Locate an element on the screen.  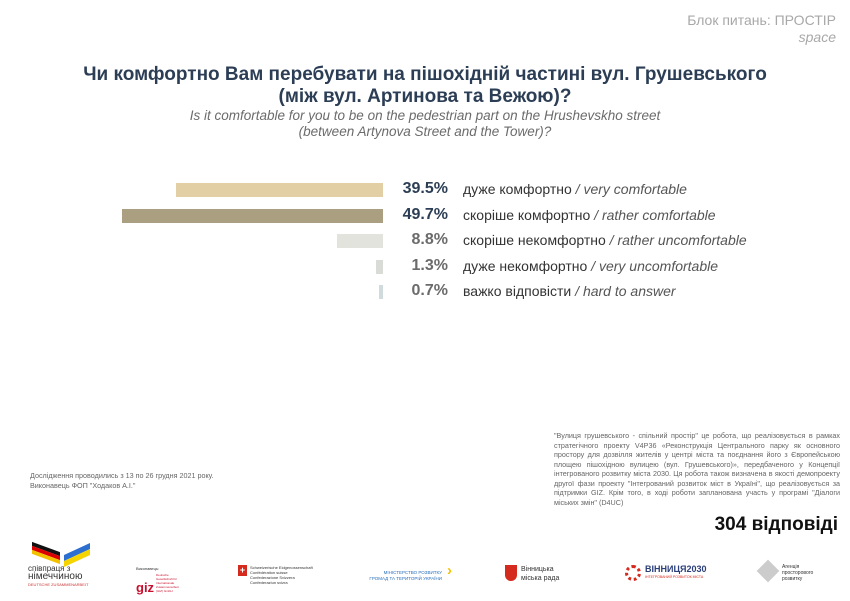
category-en: very comfortable is located at coordinates (635, 189).